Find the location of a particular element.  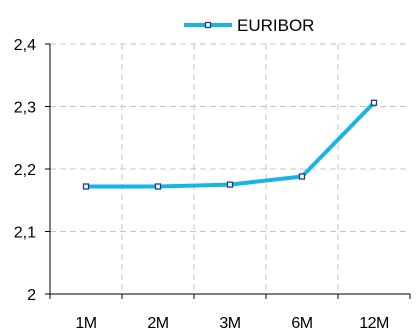

y-tick-label: 2 is located at coordinates (31, 295).